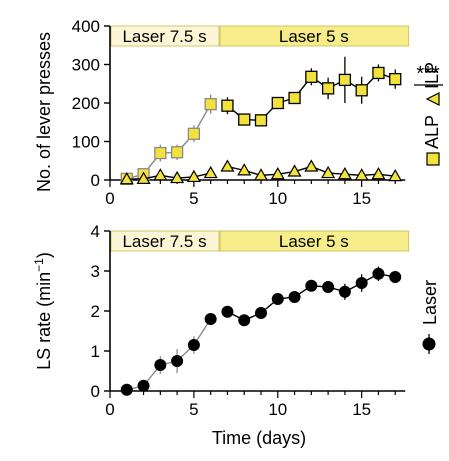 The image size is (449, 461). What do you see at coordinates (86, 103) in the screenshot?
I see `y-tick-label: 200` at bounding box center [86, 103].